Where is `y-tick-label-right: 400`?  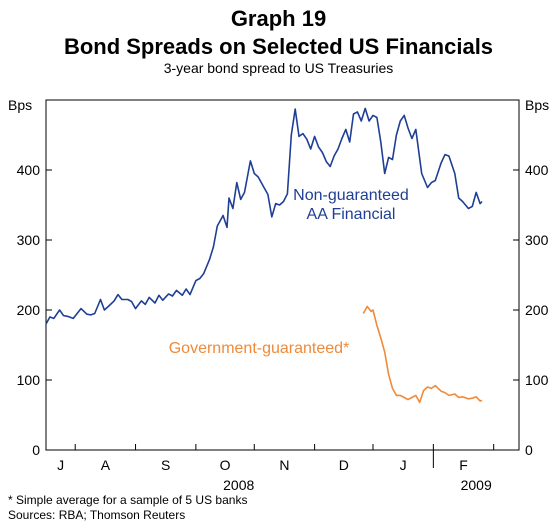 y-tick-label-right: 400 is located at coordinates (537, 170).